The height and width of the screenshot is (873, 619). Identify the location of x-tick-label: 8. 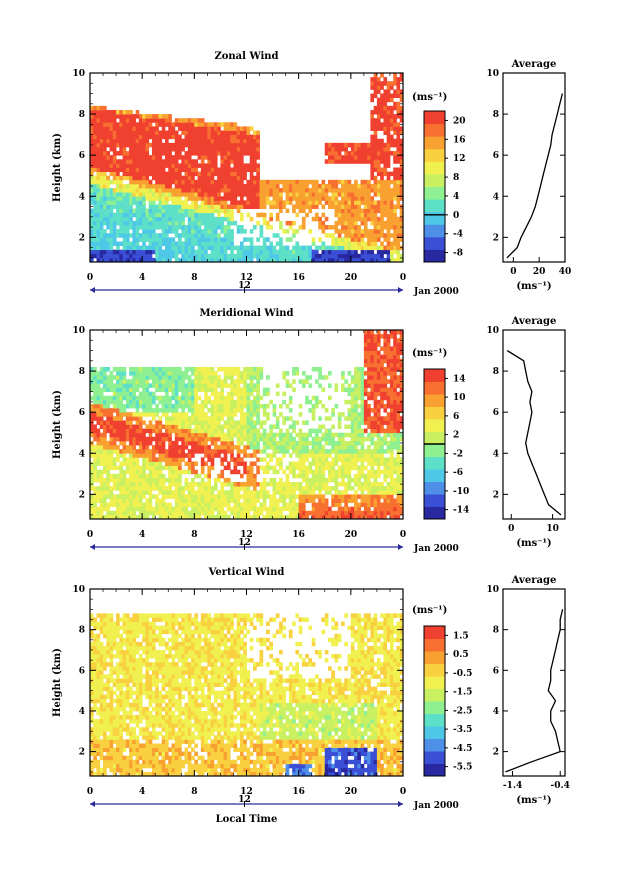
(194, 278).